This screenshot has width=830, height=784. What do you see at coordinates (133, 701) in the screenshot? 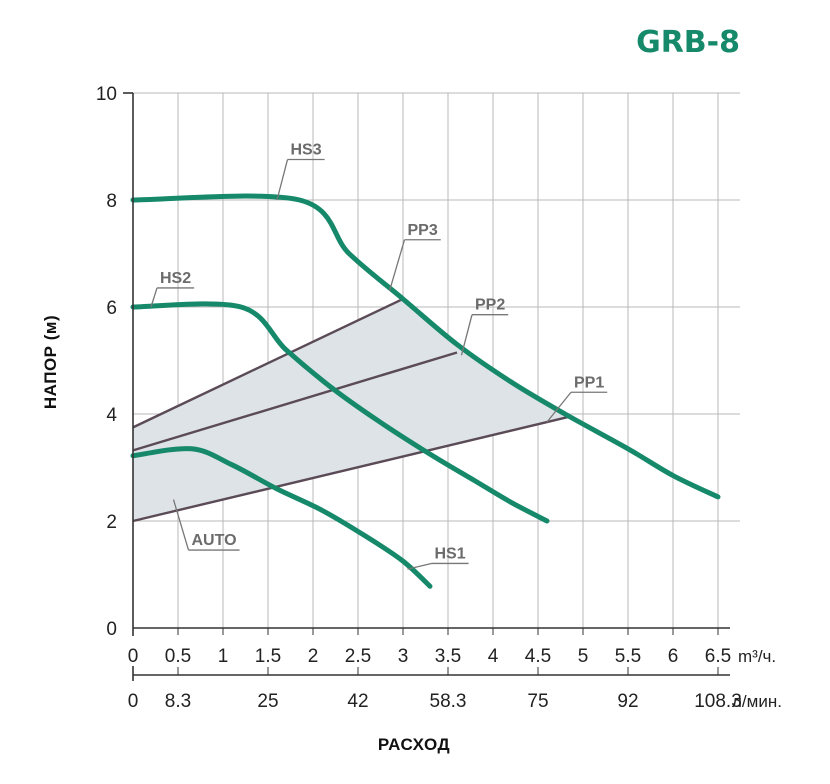
I see `x2-tick-label: 0` at bounding box center [133, 701].